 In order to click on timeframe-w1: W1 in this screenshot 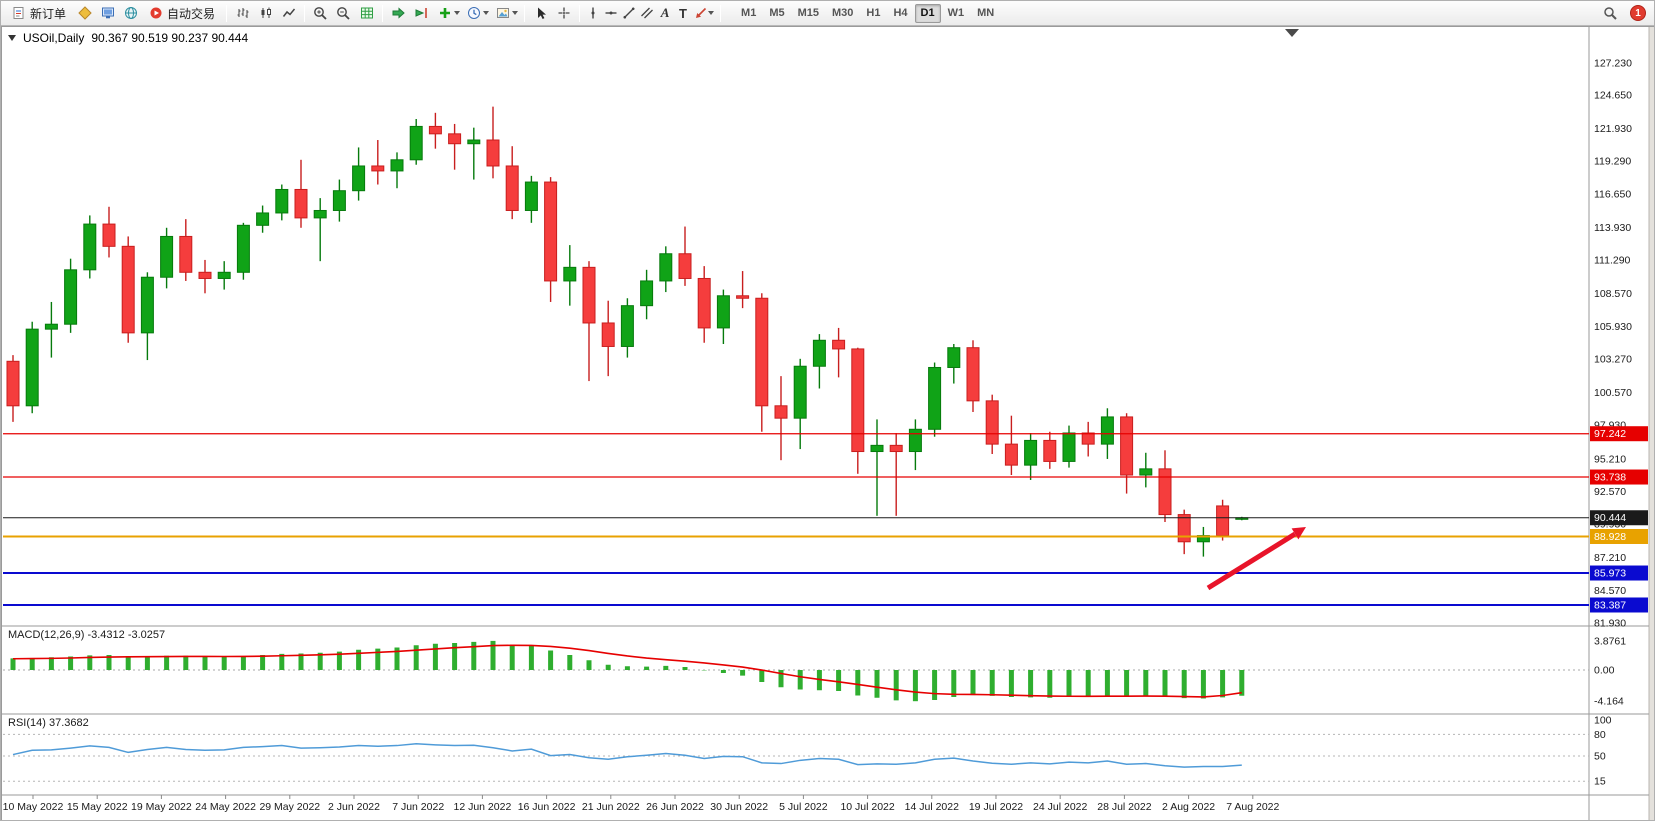, I will do `click(956, 13)`.